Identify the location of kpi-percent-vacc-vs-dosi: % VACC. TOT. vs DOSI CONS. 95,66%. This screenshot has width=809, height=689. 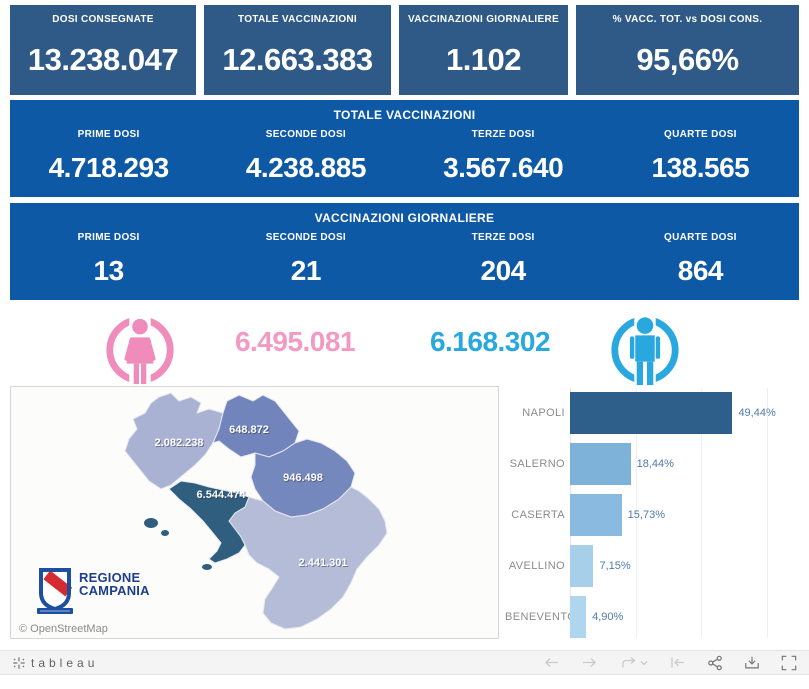
(687, 50).